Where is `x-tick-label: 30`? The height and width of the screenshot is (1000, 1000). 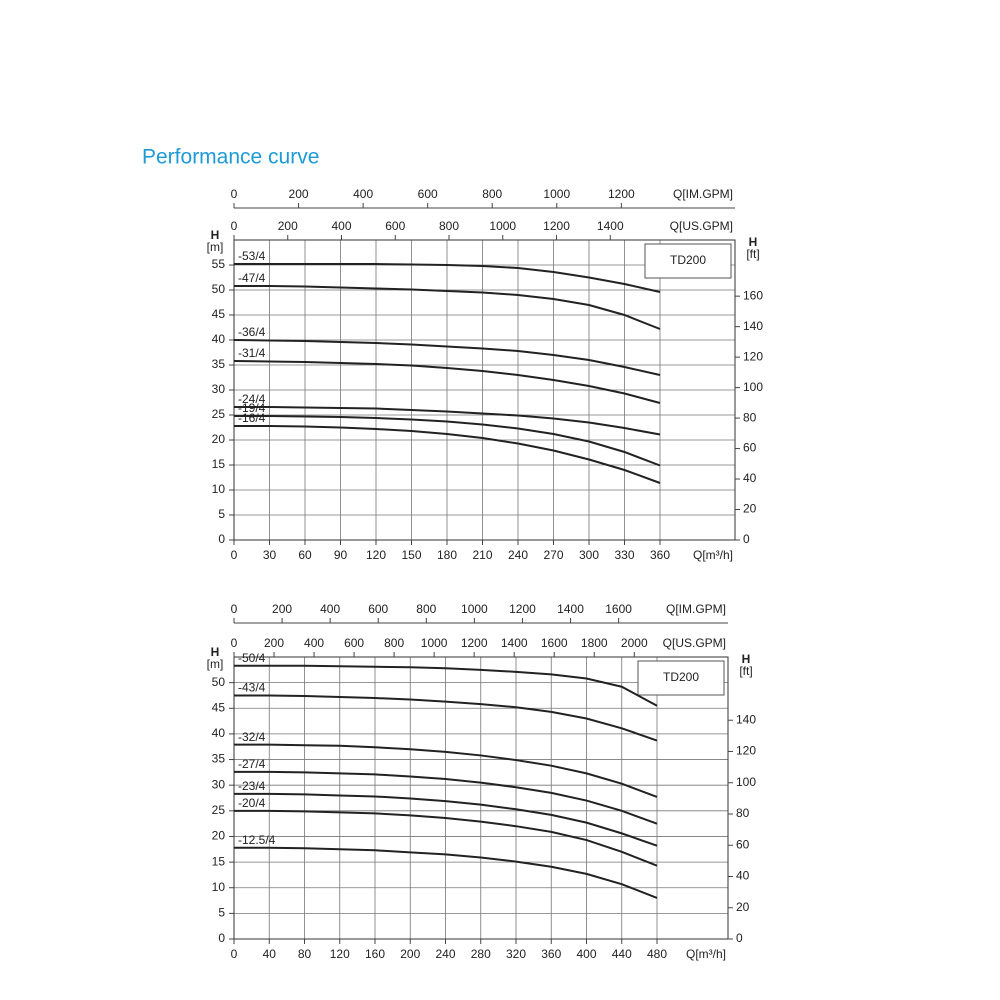 x-tick-label: 30 is located at coordinates (270, 555).